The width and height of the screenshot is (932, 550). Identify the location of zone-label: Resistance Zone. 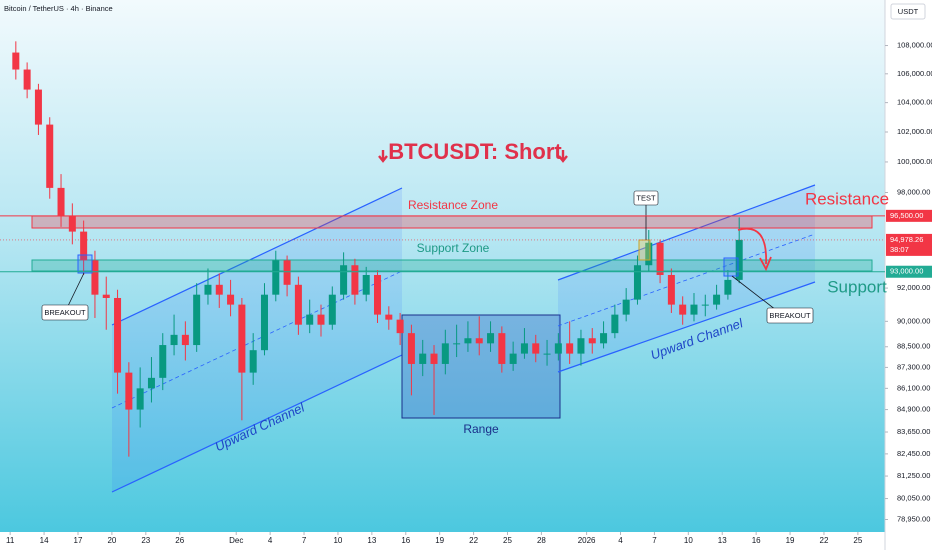
(453, 205).